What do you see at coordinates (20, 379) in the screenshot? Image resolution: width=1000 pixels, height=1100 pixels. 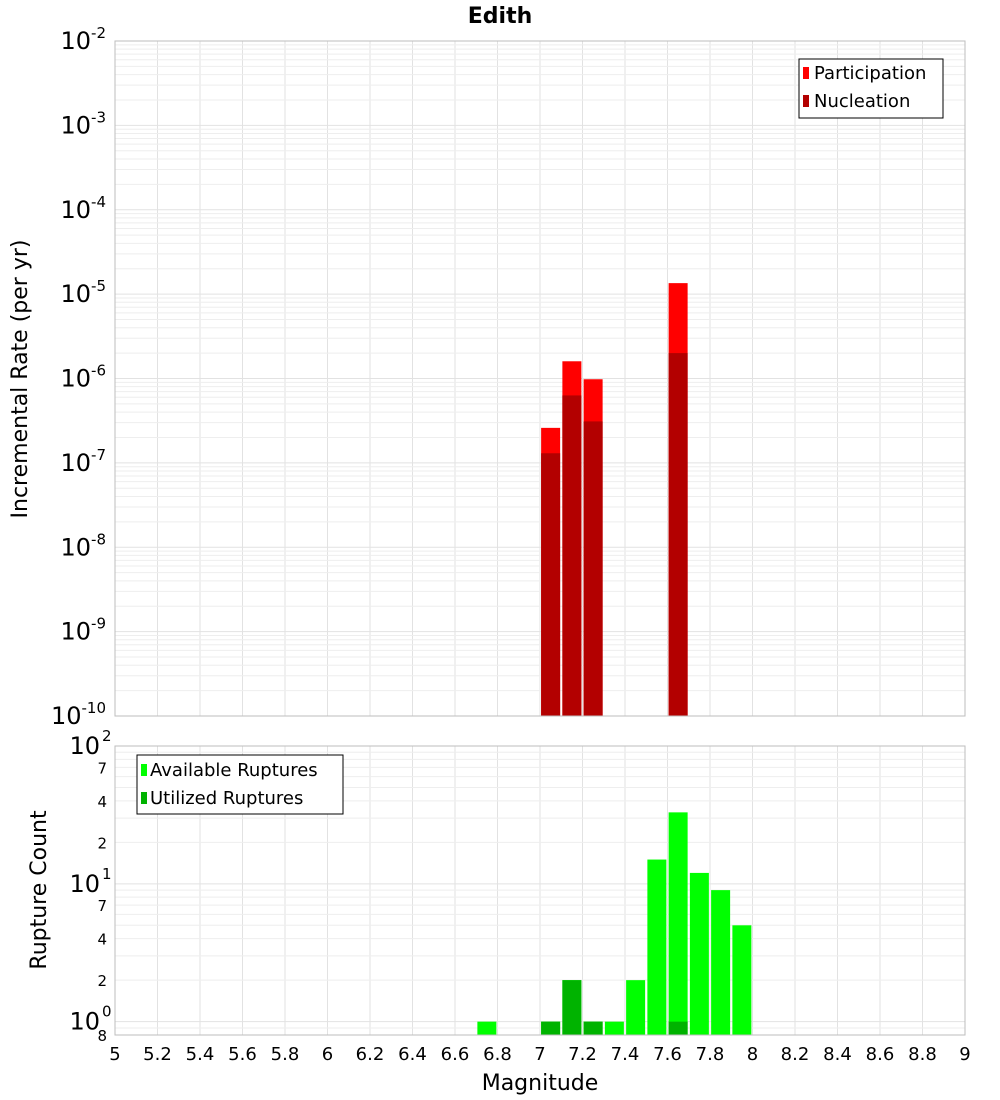 I see `rate-y-axis-label: Incremental Rate (per yr)` at bounding box center [20, 379].